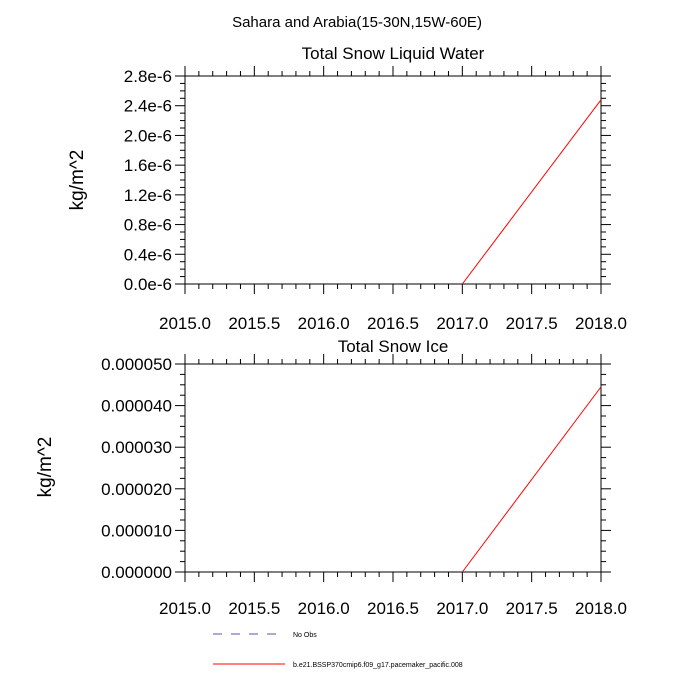 The image size is (700, 700). Describe the element at coordinates (148, 284) in the screenshot. I see `y-tick-label: 0.0e-6` at that location.